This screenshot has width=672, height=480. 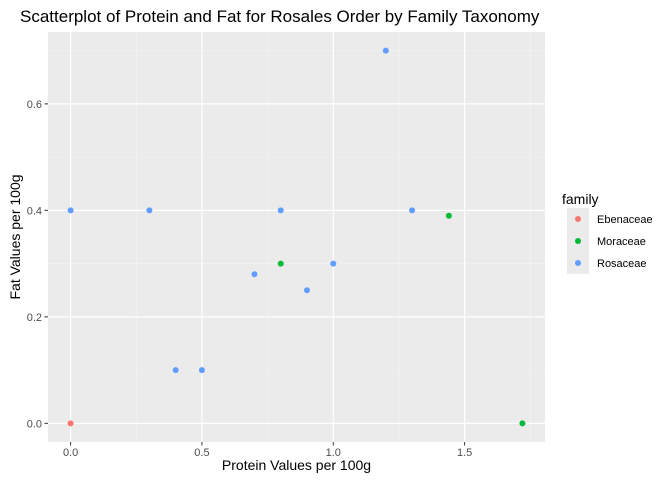 I want to click on x-tick-label: 0.5, so click(x=201, y=453).